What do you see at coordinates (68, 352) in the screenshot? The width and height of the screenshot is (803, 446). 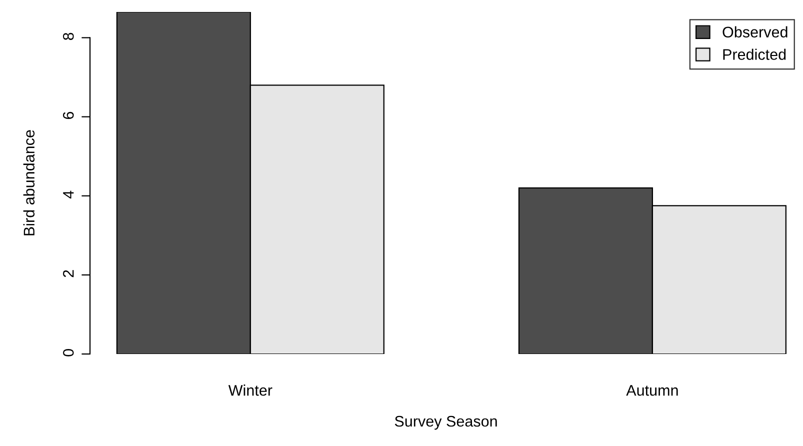 I see `y-tick-label: 0` at bounding box center [68, 352].